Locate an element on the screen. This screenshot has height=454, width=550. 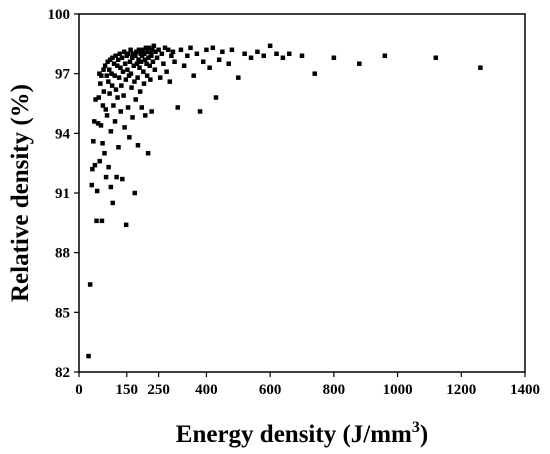
x-tick-label: 1200 is located at coordinates (461, 390).